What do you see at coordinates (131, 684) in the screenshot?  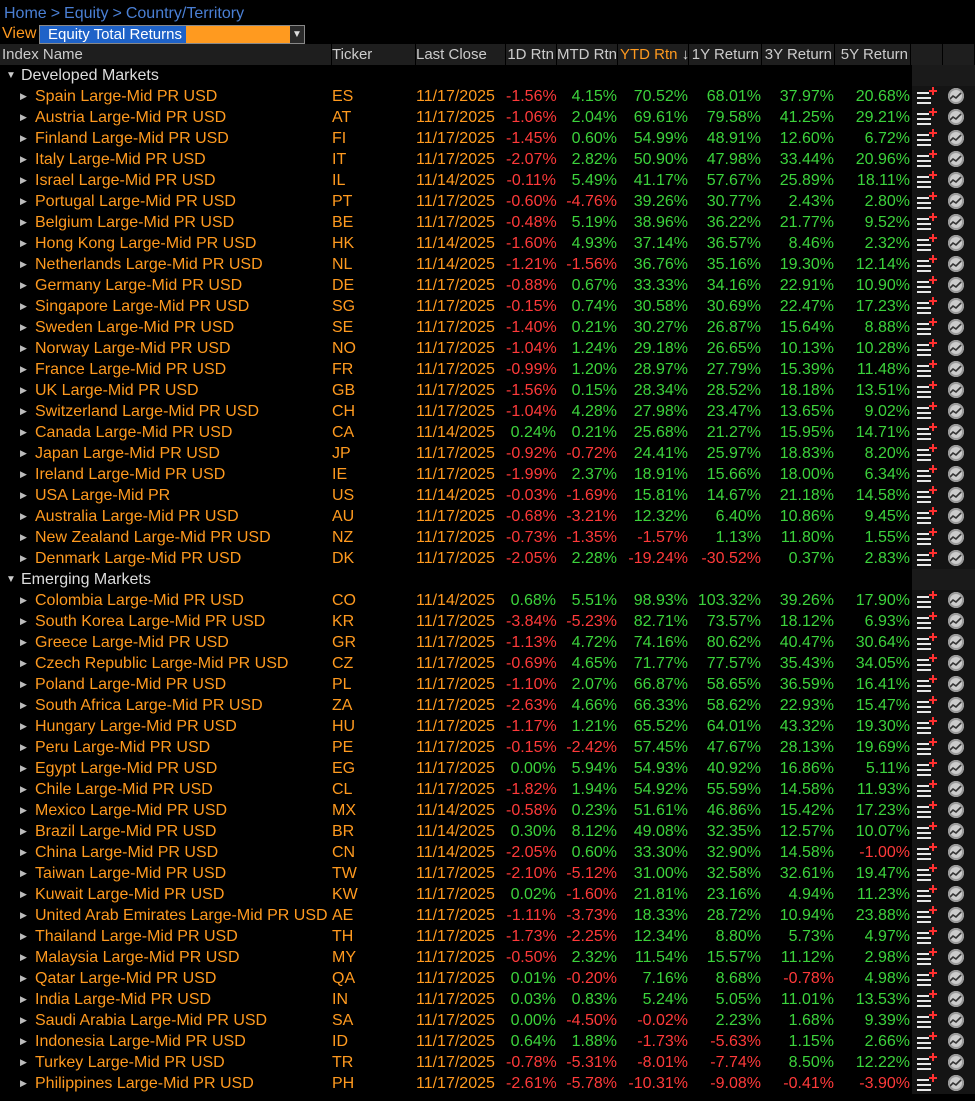 I see `index-name-cell: Poland Large-Mid PR USD` at bounding box center [131, 684].